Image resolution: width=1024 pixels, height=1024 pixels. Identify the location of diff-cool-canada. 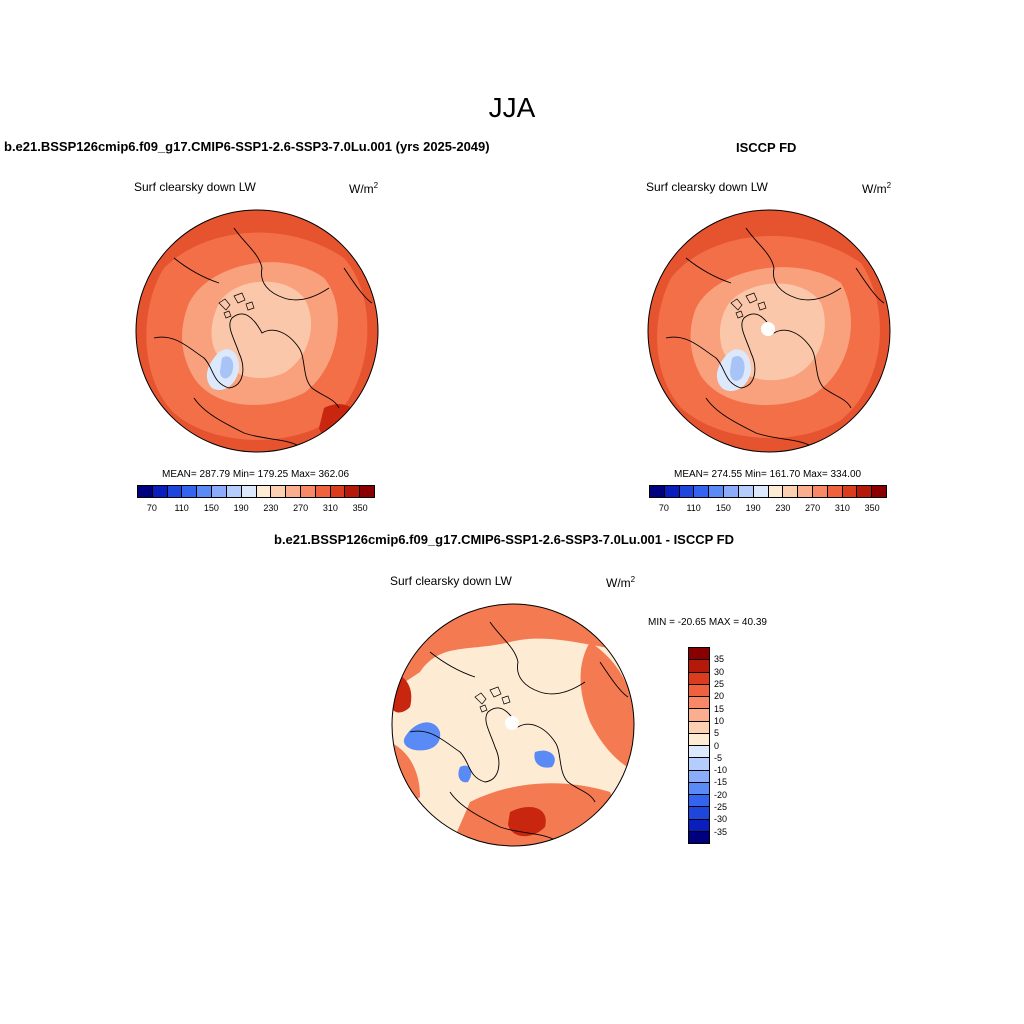
(422, 736).